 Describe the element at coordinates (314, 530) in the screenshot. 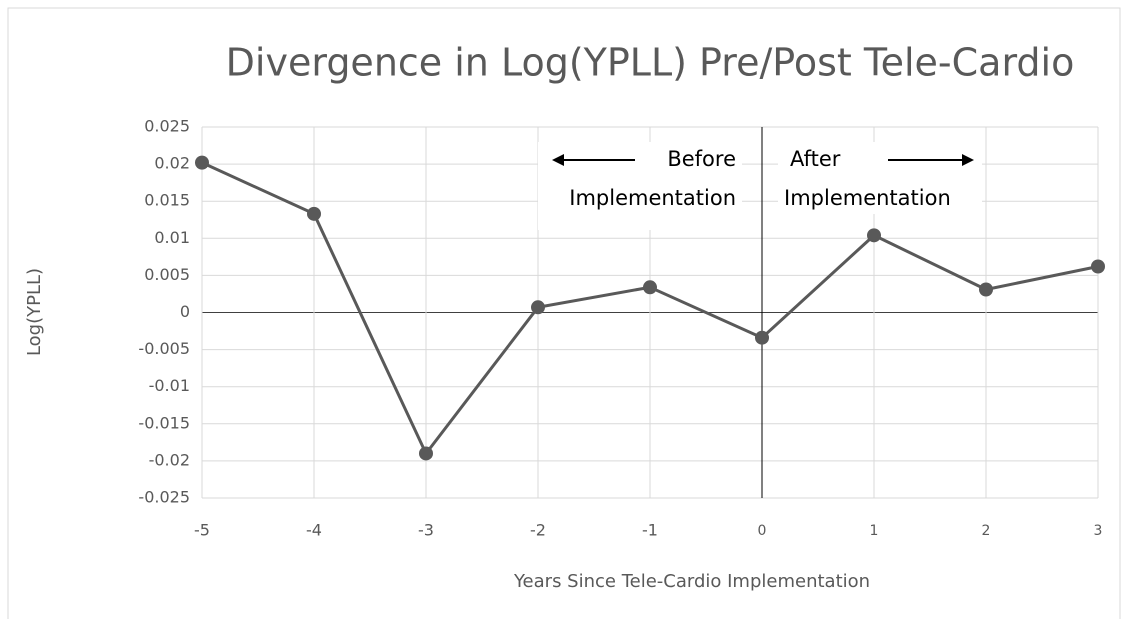

I see `x-tick-label: -4` at that location.